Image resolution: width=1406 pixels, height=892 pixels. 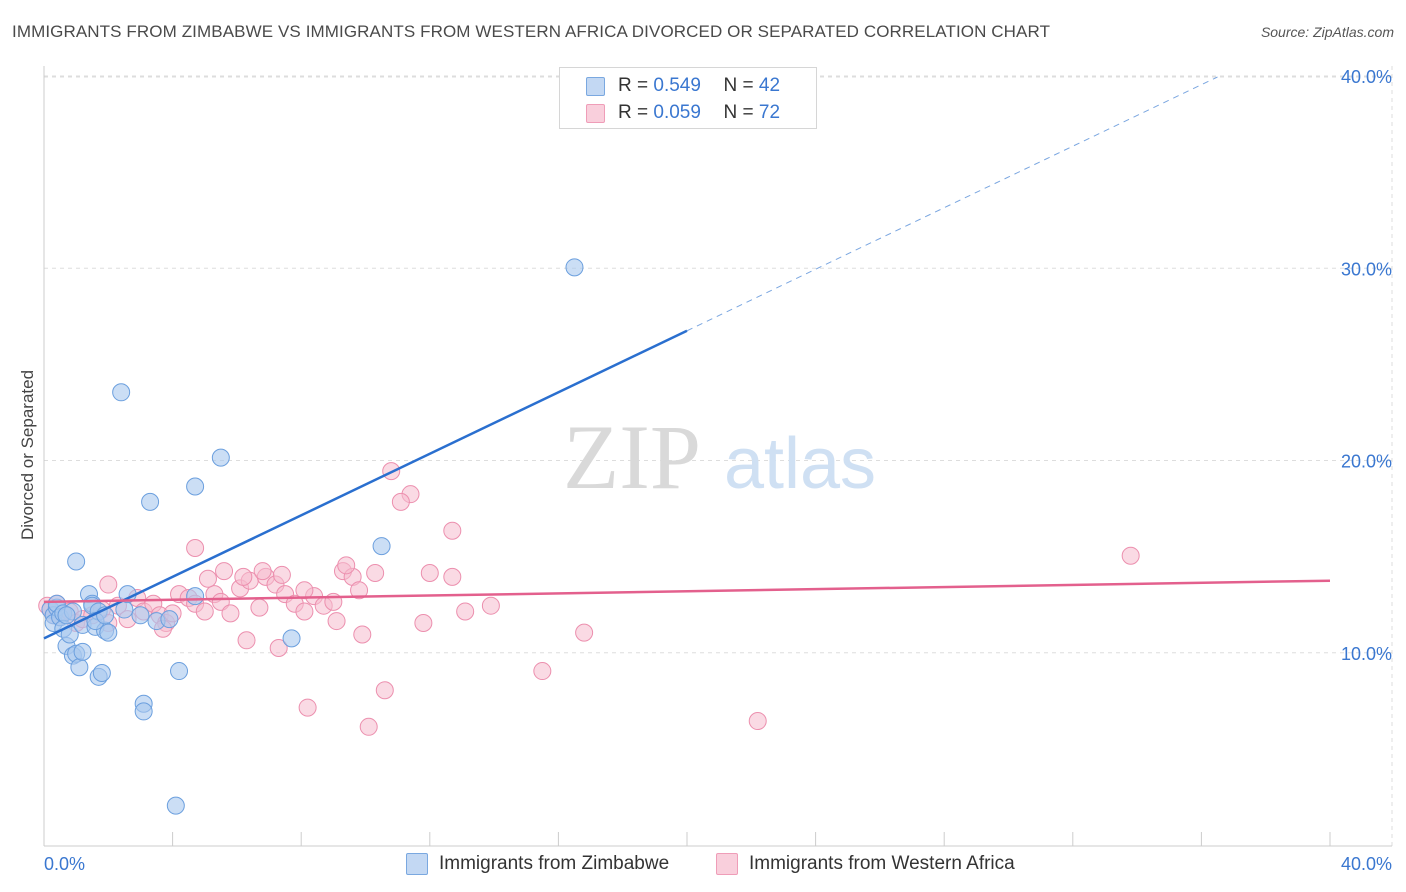 What do you see at coordinates (417, 864) in the screenshot?
I see `bottom-legend-swatch-zimbabwe` at bounding box center [417, 864].